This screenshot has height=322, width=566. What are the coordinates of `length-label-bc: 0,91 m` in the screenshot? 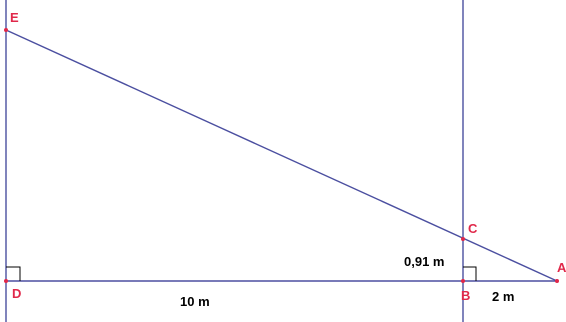 It's located at (424, 261).